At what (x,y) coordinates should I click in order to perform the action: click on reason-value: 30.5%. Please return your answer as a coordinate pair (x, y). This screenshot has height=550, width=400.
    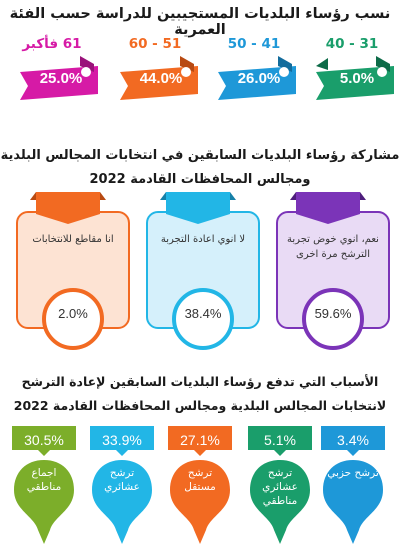
    Looking at the image, I should click on (44, 440).